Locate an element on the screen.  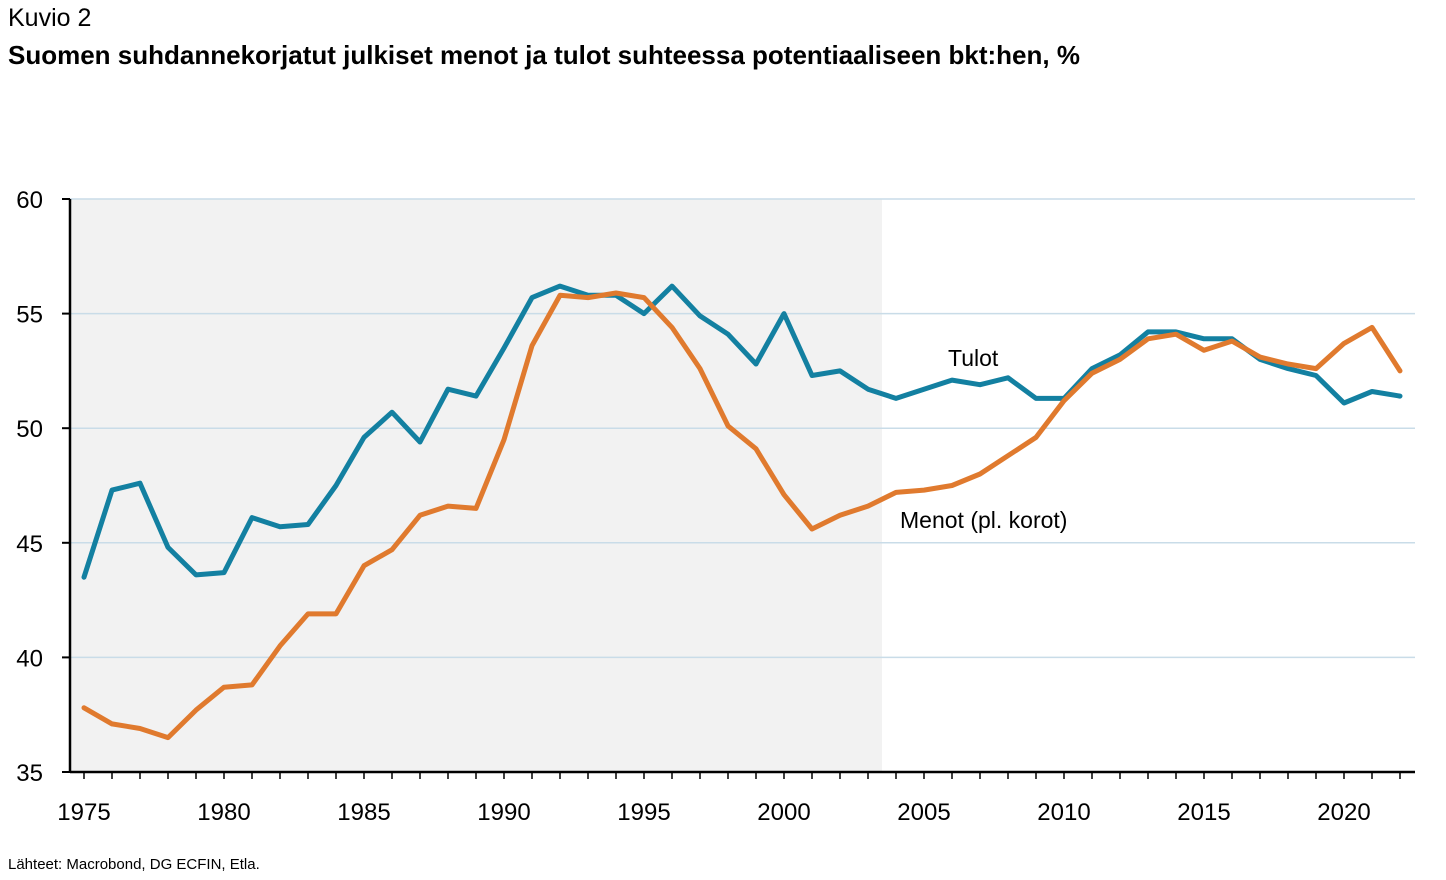
x-tick-label-2020: 2020 is located at coordinates (1343, 812).